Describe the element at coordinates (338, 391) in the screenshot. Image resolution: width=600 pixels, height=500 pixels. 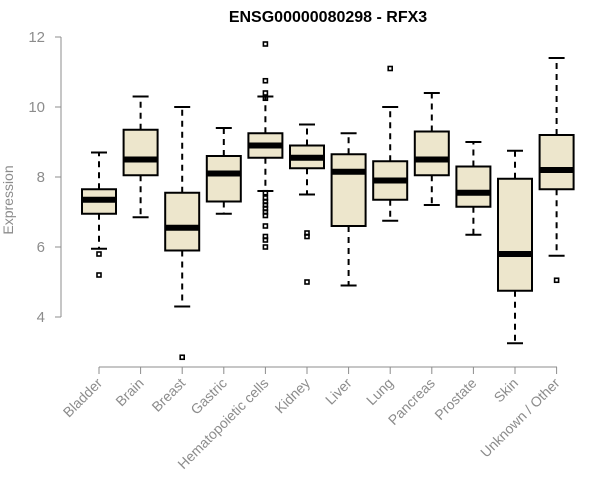
I see `x-tick-label: Liver` at that location.